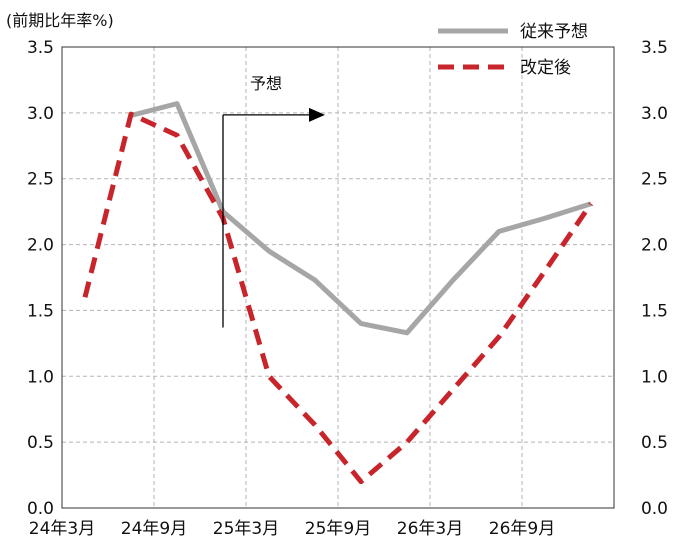  I want to click on y-tick-label-right-2: 1.0, so click(654, 377).